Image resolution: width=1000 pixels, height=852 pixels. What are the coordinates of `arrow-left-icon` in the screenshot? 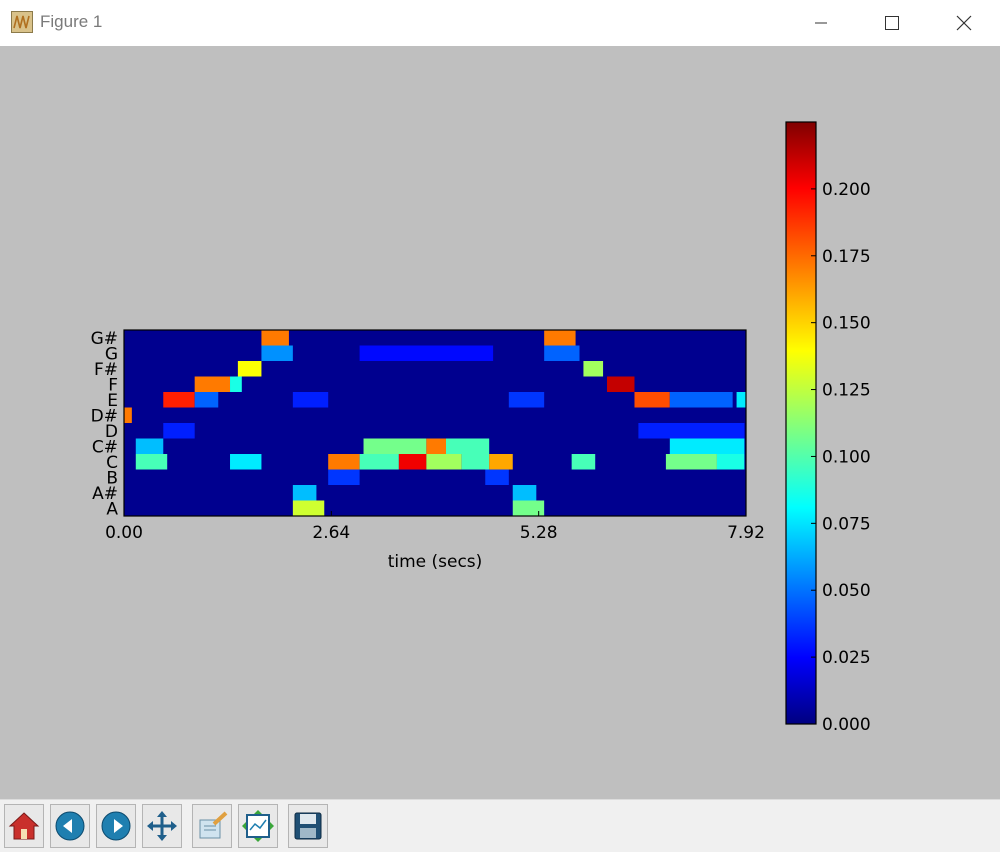 It's located at (70, 826).